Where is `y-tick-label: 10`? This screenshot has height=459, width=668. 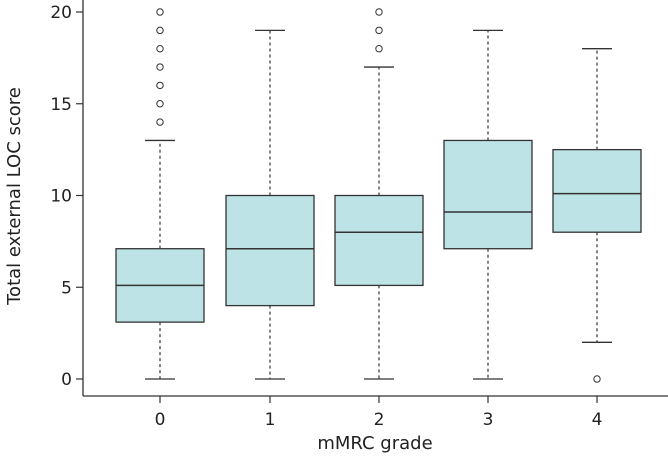 y-tick-label: 10 is located at coordinates (61, 197).